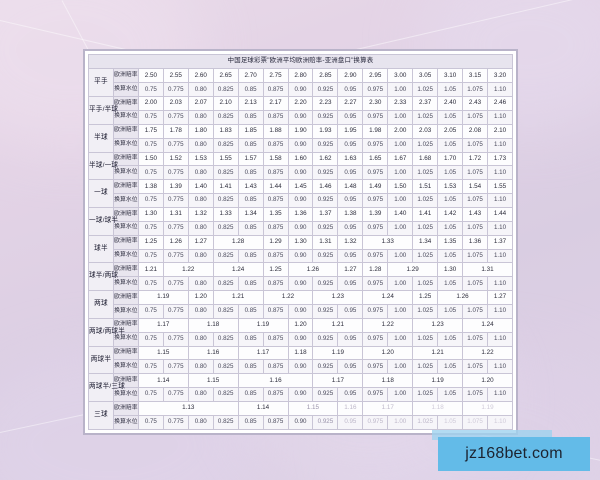  I want to click on handicap-label: 半球/一球, so click(103, 166).